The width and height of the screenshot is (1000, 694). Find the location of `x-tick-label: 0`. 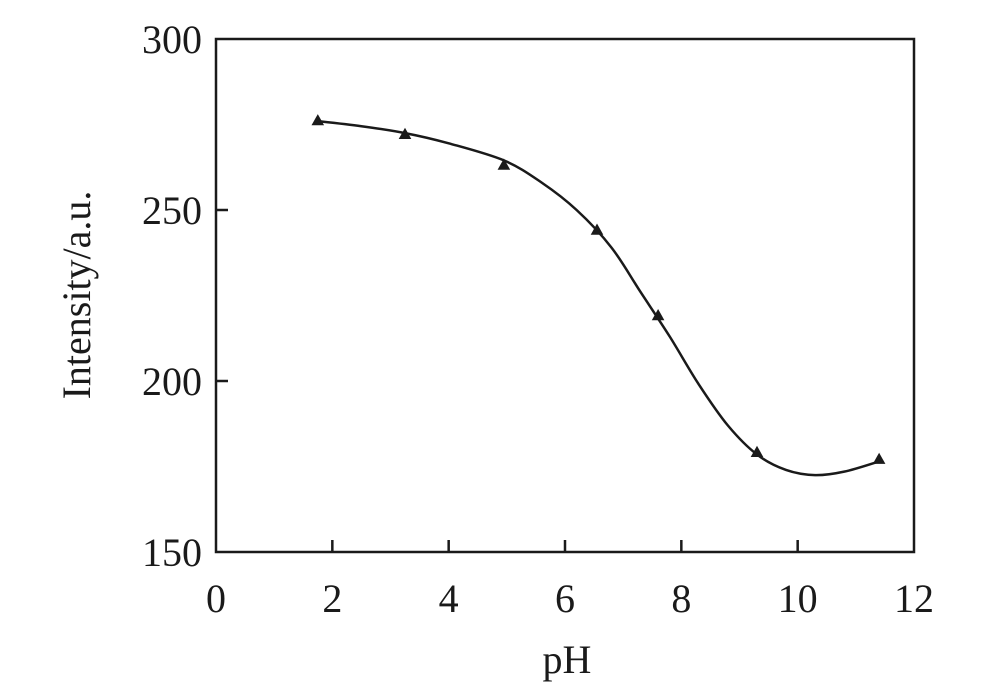

x-tick-label: 0 is located at coordinates (216, 598).